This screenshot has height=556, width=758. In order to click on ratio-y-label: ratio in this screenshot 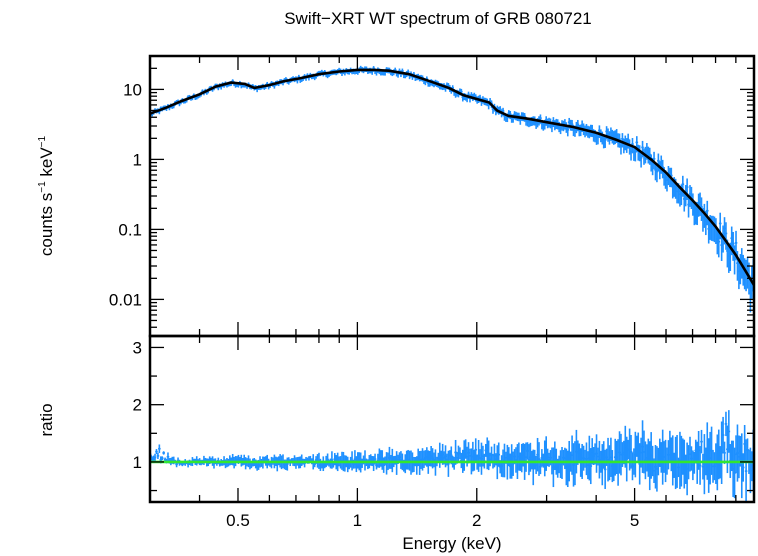, I will do `click(46, 419)`.